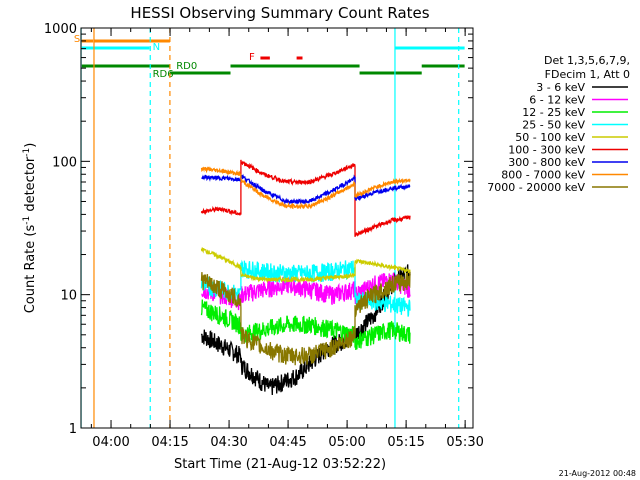  I want to click on saa-flag-label: S, so click(77, 39).